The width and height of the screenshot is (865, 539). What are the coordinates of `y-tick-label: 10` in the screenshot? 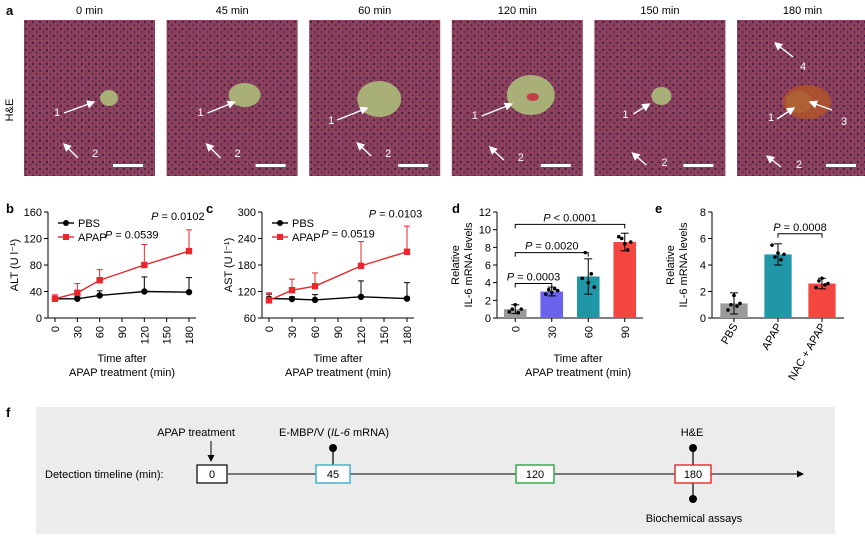 It's located at (485, 231).